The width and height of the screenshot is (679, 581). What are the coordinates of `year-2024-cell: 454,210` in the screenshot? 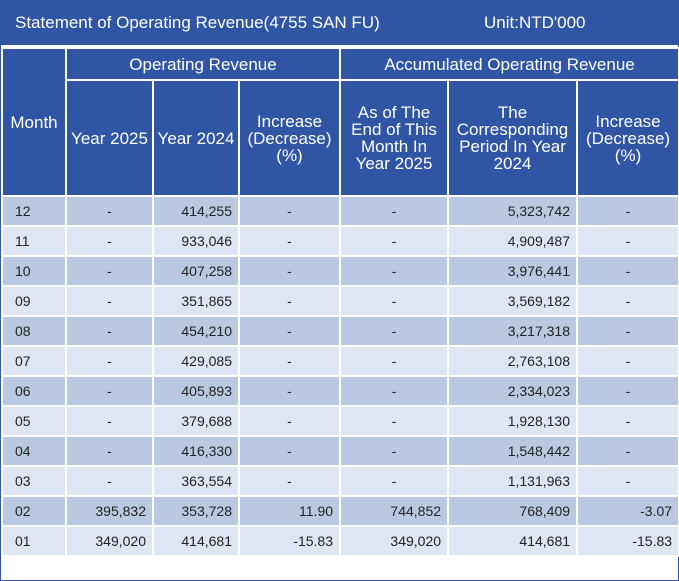 It's located at (196, 331).